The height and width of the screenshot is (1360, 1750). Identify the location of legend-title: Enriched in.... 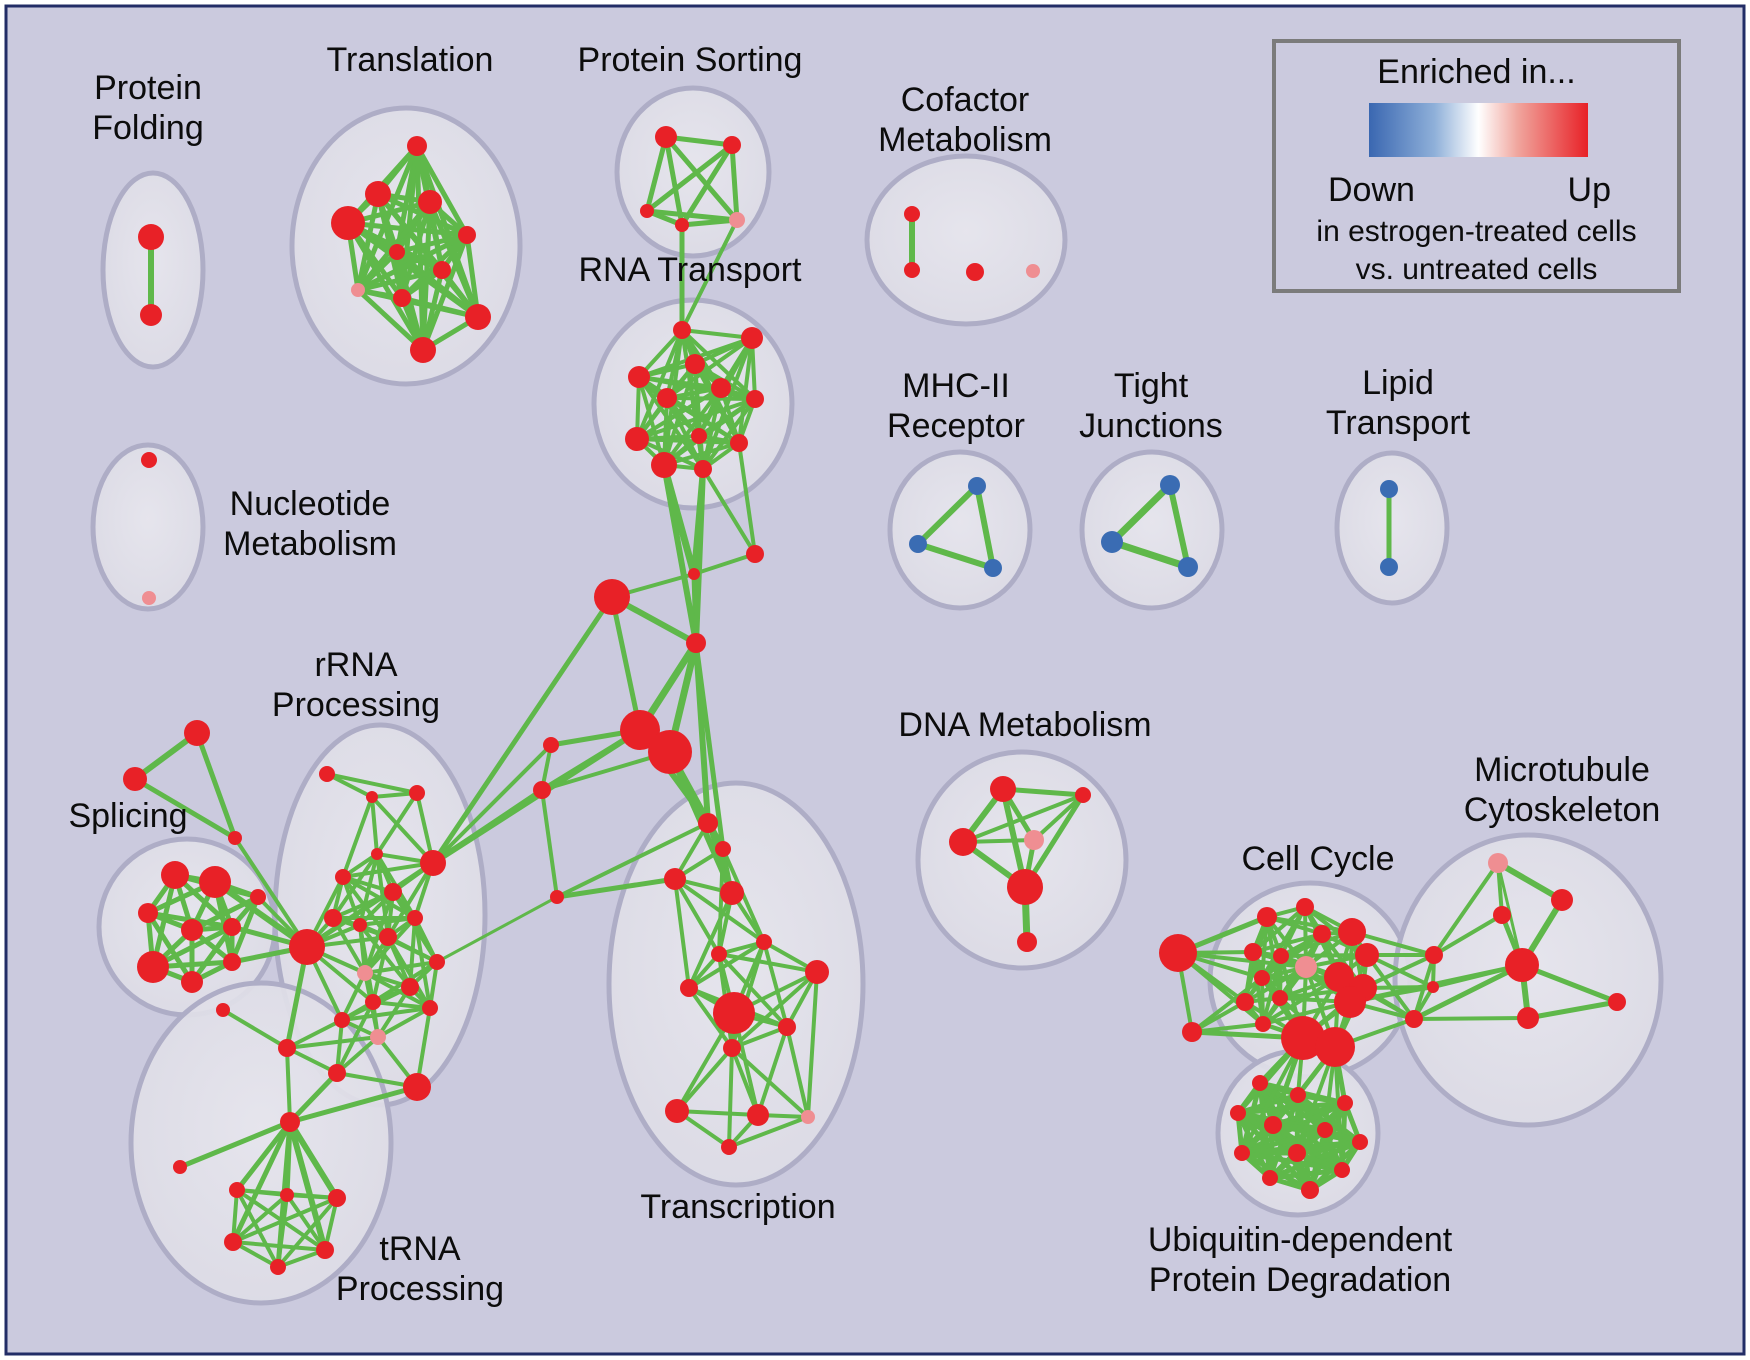
(1476, 72).